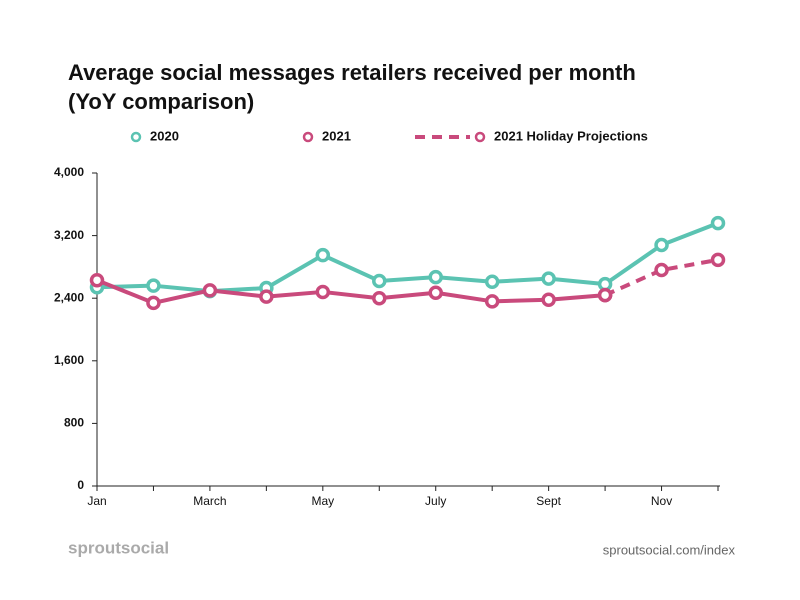 The width and height of the screenshot is (800, 600). Describe the element at coordinates (80, 485) in the screenshot. I see `y-tick-label: 0` at that location.